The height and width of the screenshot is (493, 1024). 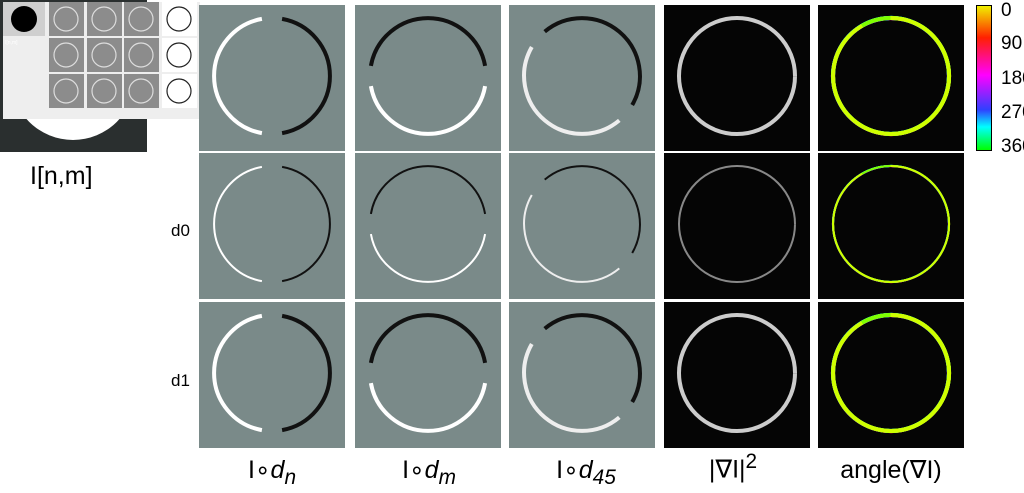 What do you see at coordinates (447, 477) in the screenshot?
I see `column-label-dm-sub: m` at bounding box center [447, 477].